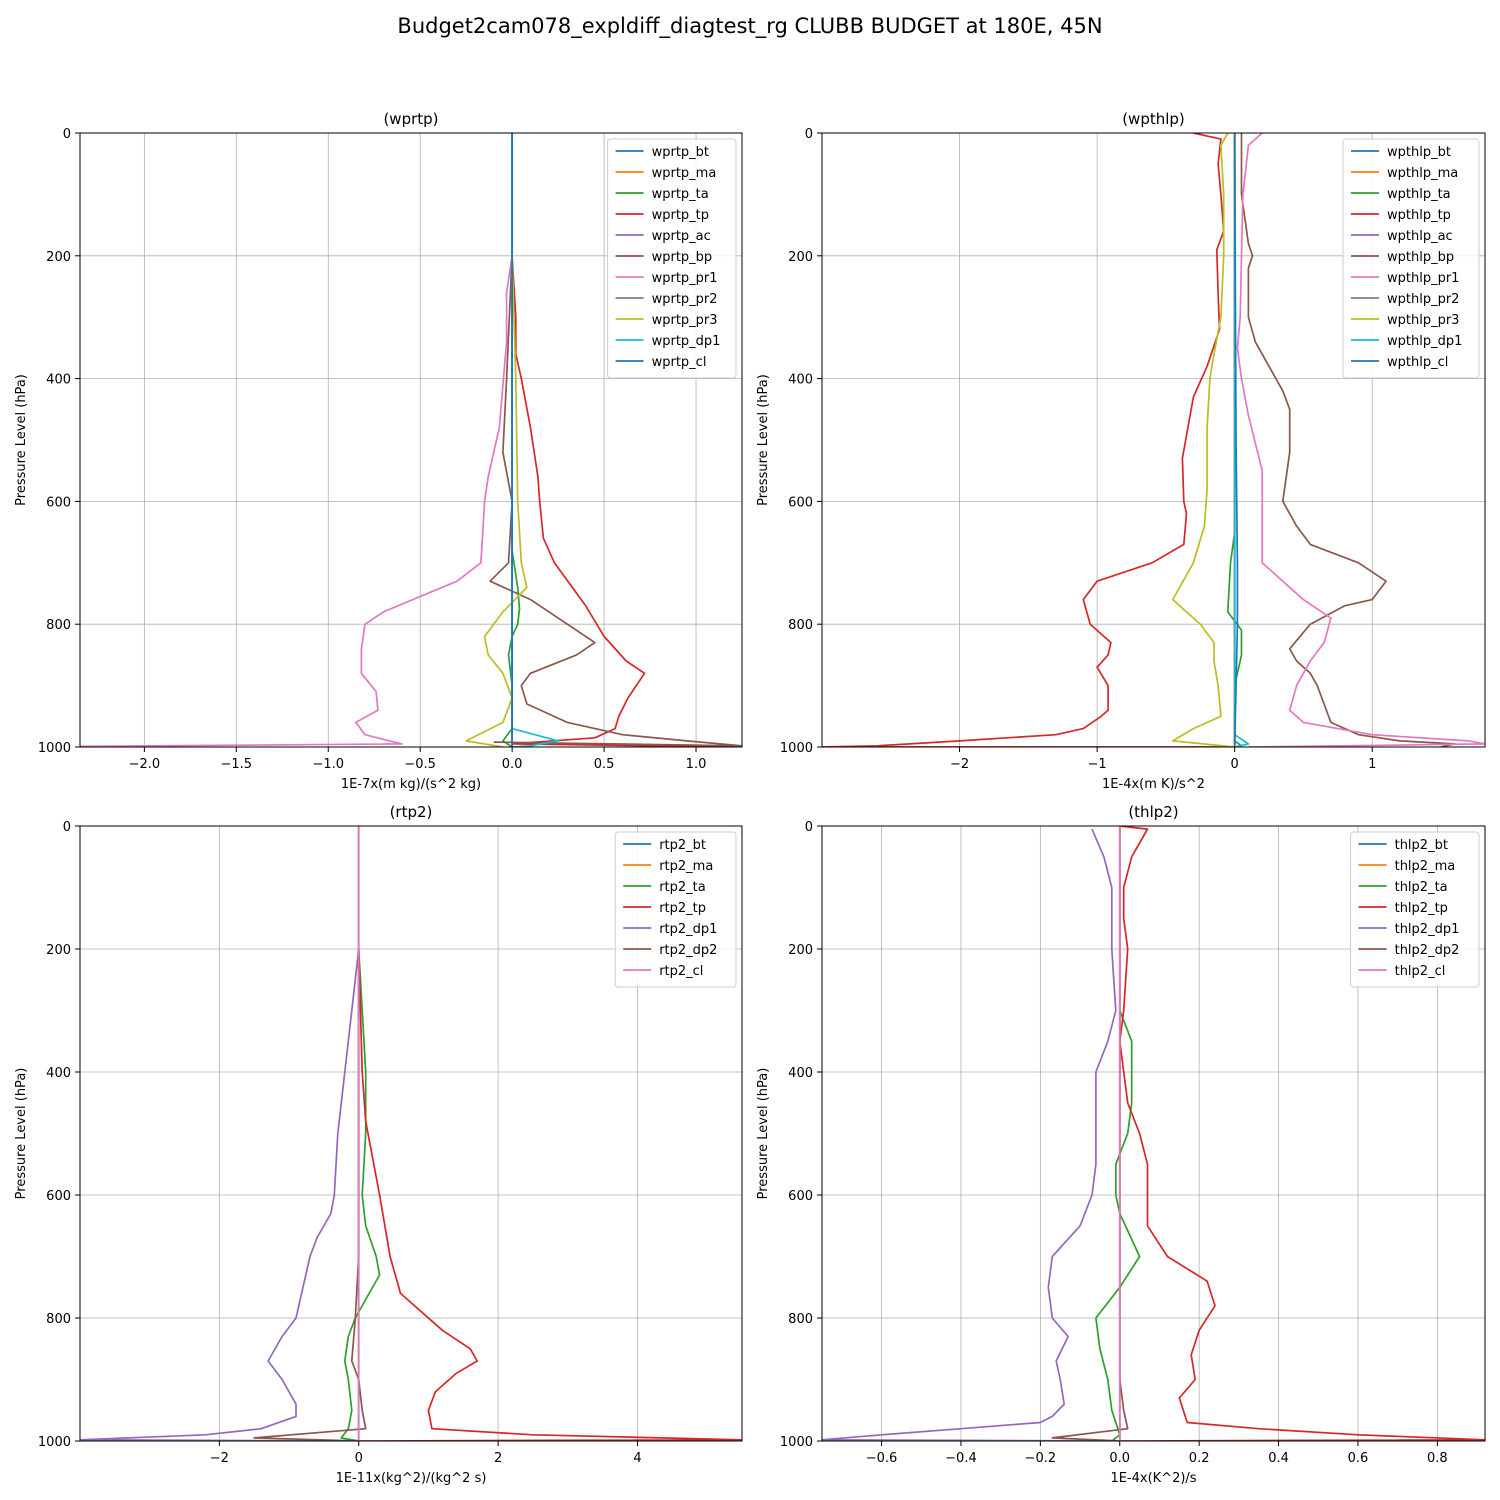  Describe the element at coordinates (1424, 341) in the screenshot. I see `legend-label: wpthlp_dp1` at that location.